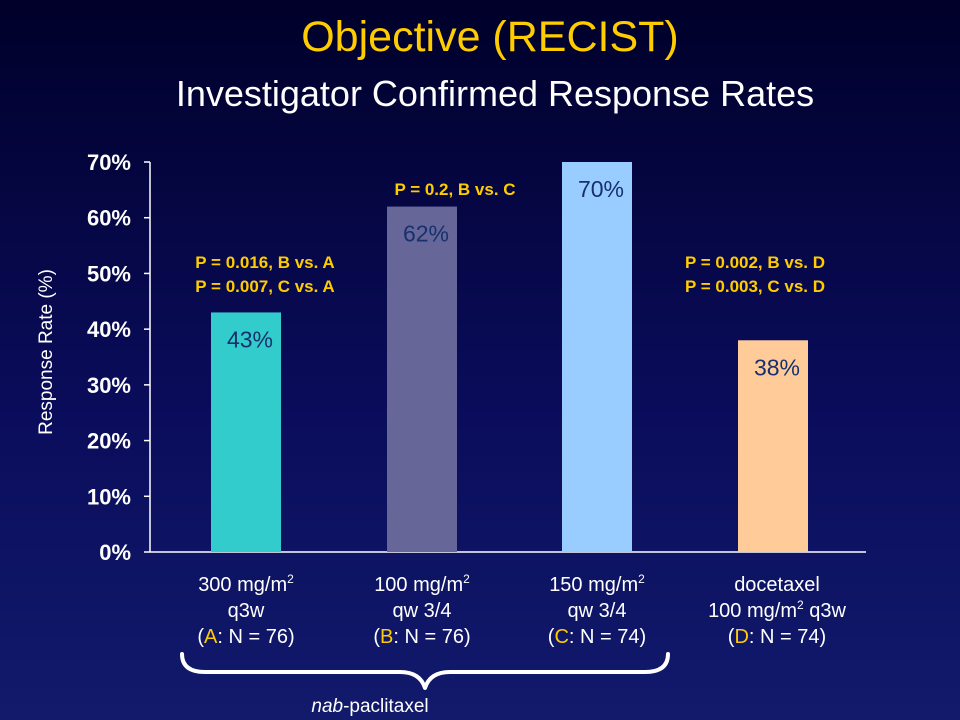 The image size is (960, 720). What do you see at coordinates (386, 706) in the screenshot?
I see `bracket-label-rest: -paclitaxel` at bounding box center [386, 706].